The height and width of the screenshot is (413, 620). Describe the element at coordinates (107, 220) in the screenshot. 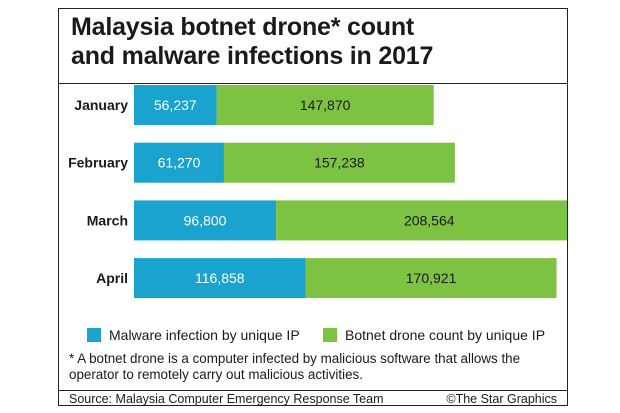

I see `category-label: March` at that location.